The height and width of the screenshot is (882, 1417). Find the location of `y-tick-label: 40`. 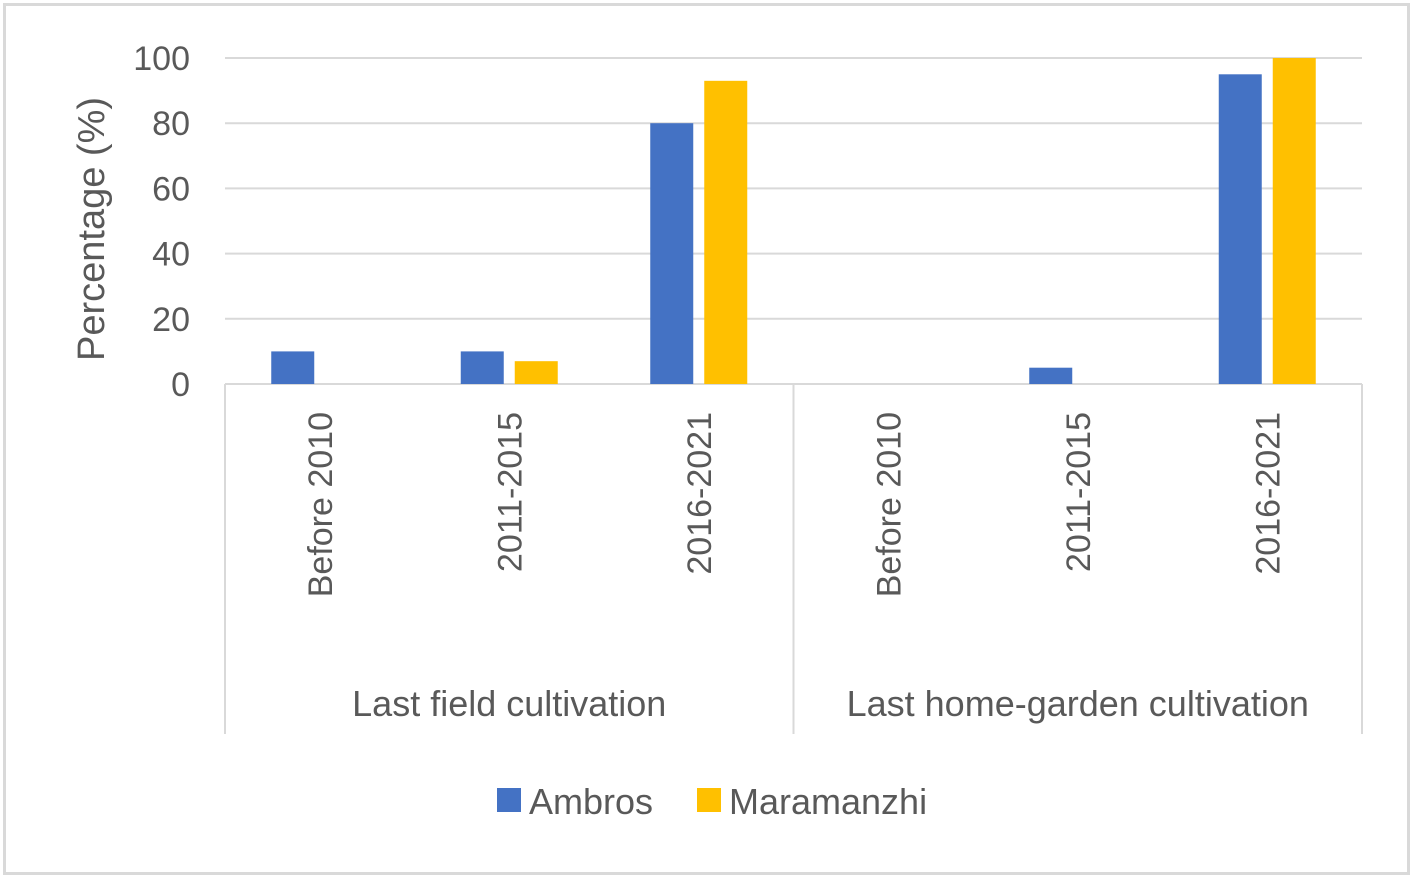

y-tick-label: 40 is located at coordinates (171, 255).